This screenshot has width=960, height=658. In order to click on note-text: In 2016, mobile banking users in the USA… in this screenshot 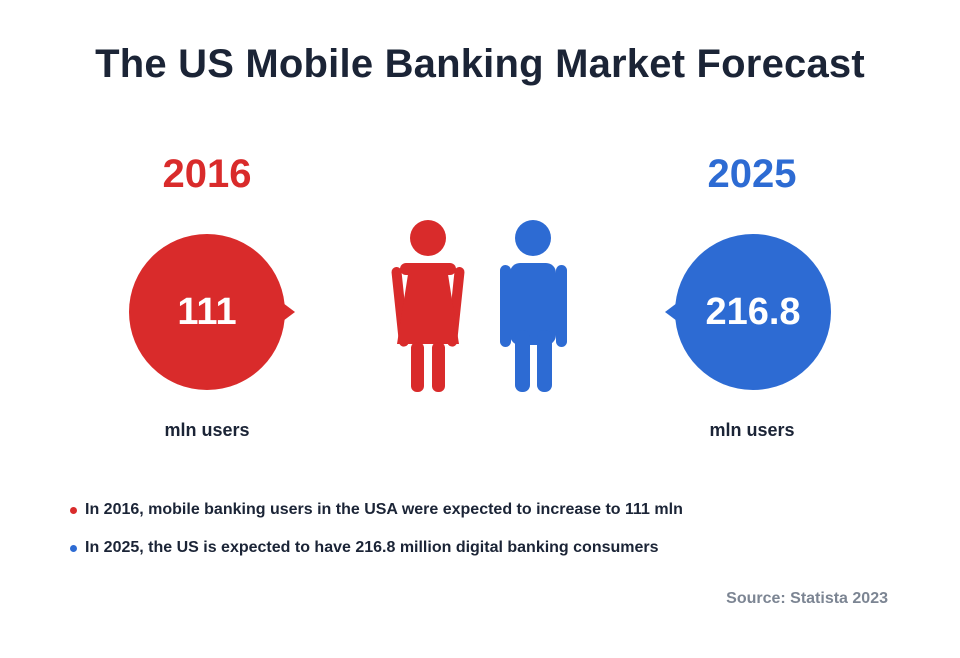, I will do `click(384, 509)`.